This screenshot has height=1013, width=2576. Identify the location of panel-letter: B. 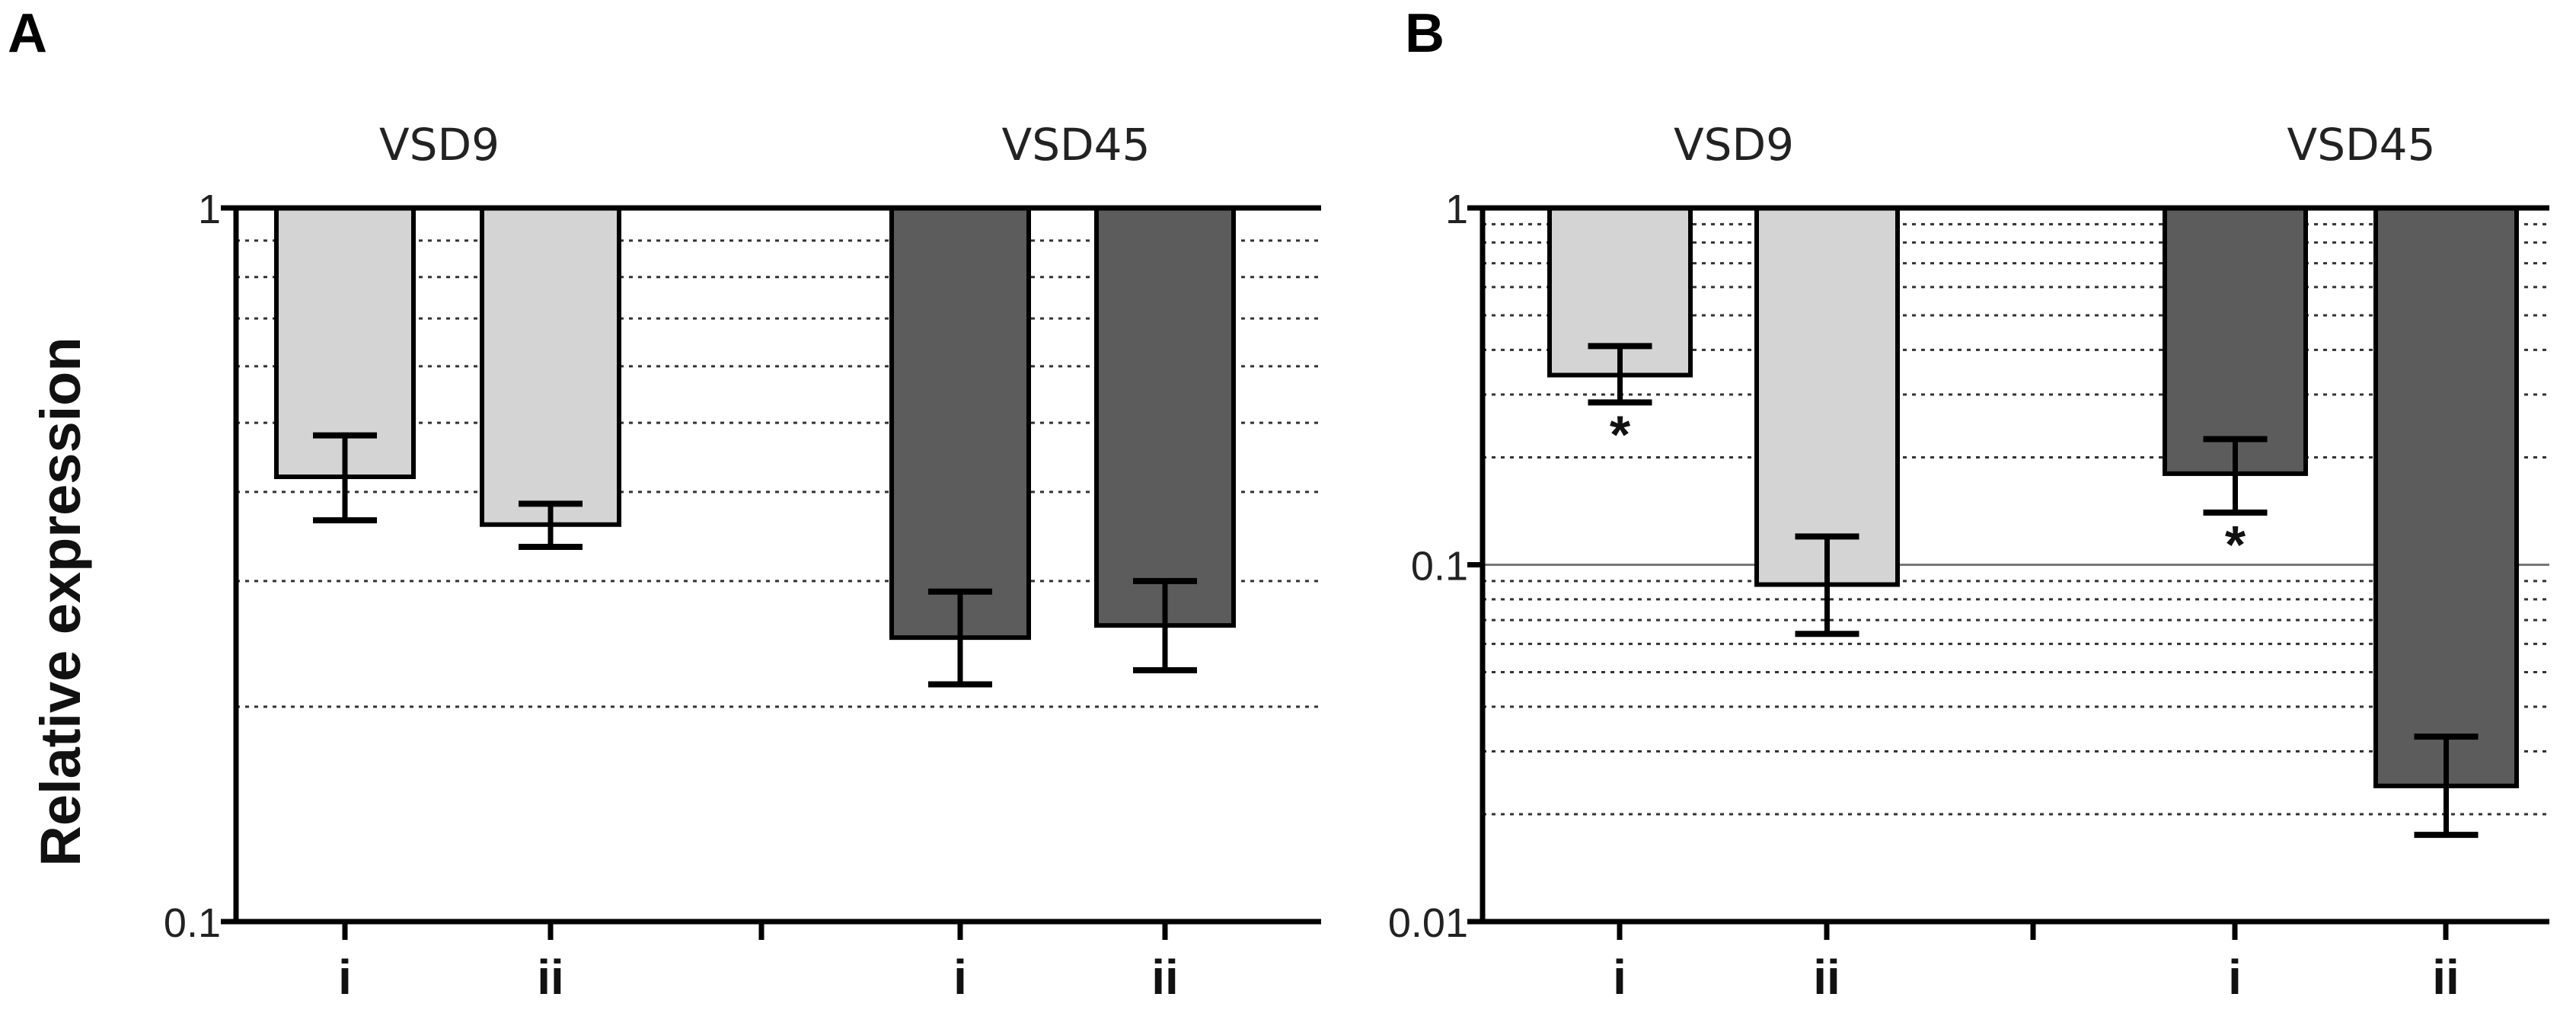
(1424, 33).